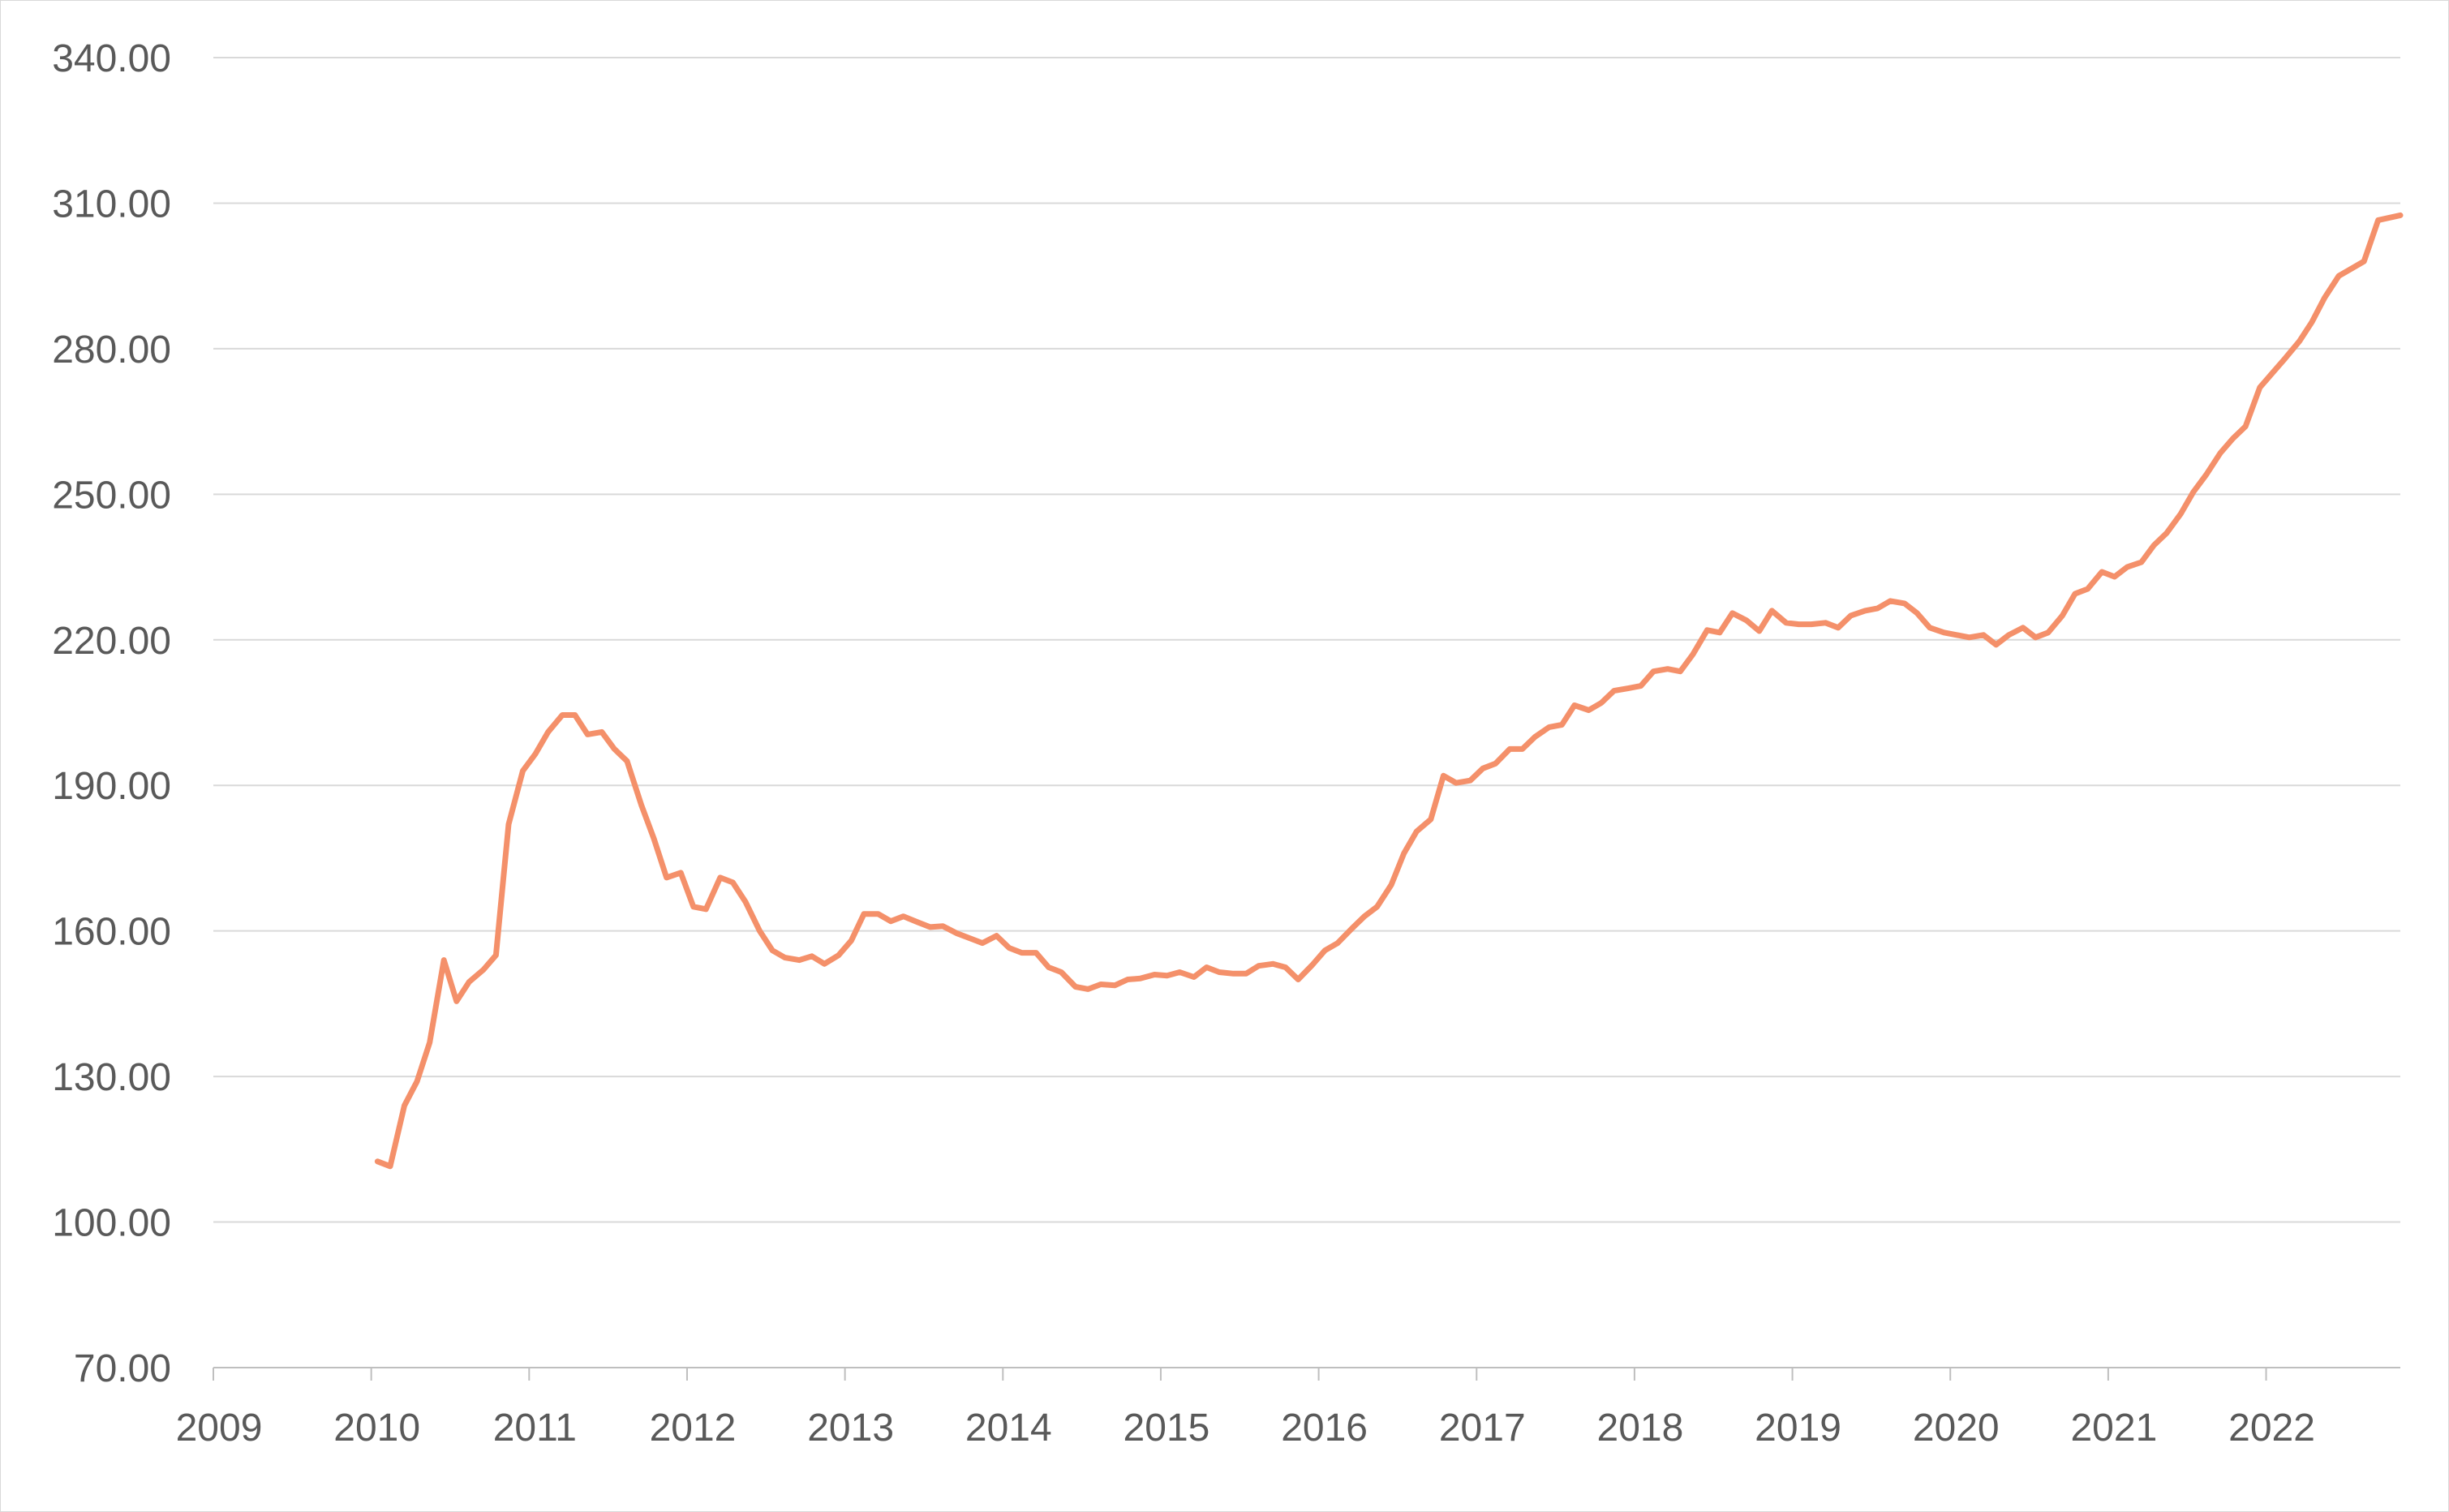 The height and width of the screenshot is (1512, 2449). Describe the element at coordinates (1306, 1374) in the screenshot. I see `x-axis` at that location.